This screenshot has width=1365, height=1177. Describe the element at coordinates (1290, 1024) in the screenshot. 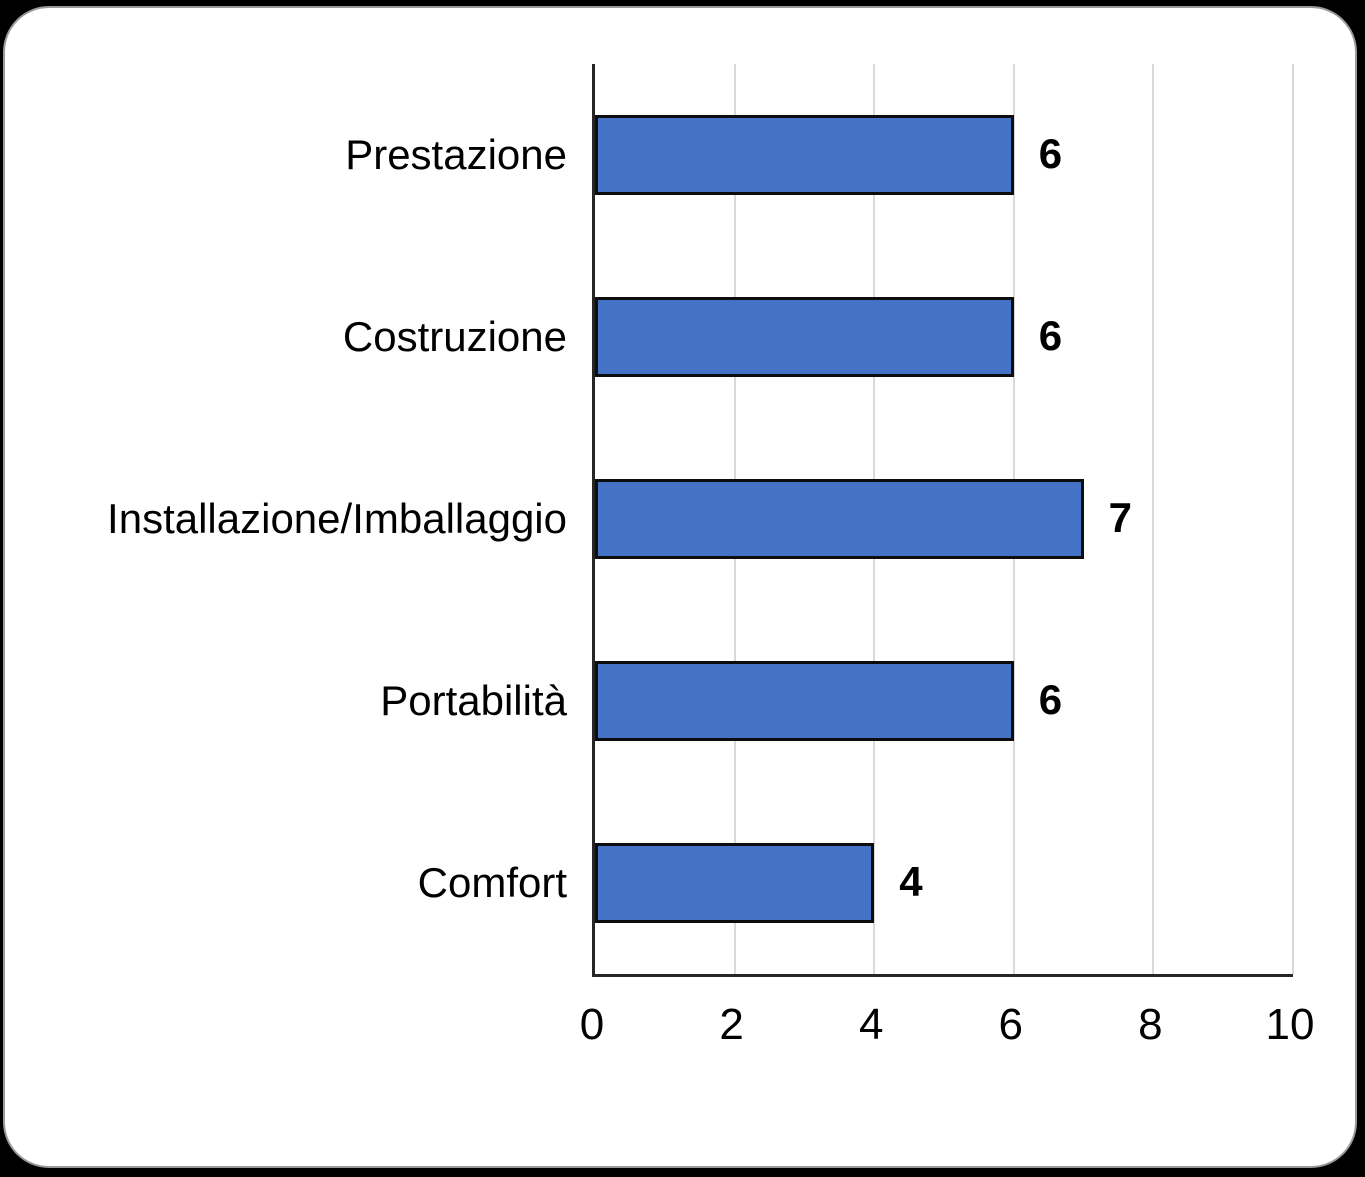

I see `x-tick-label-10: 10` at that location.